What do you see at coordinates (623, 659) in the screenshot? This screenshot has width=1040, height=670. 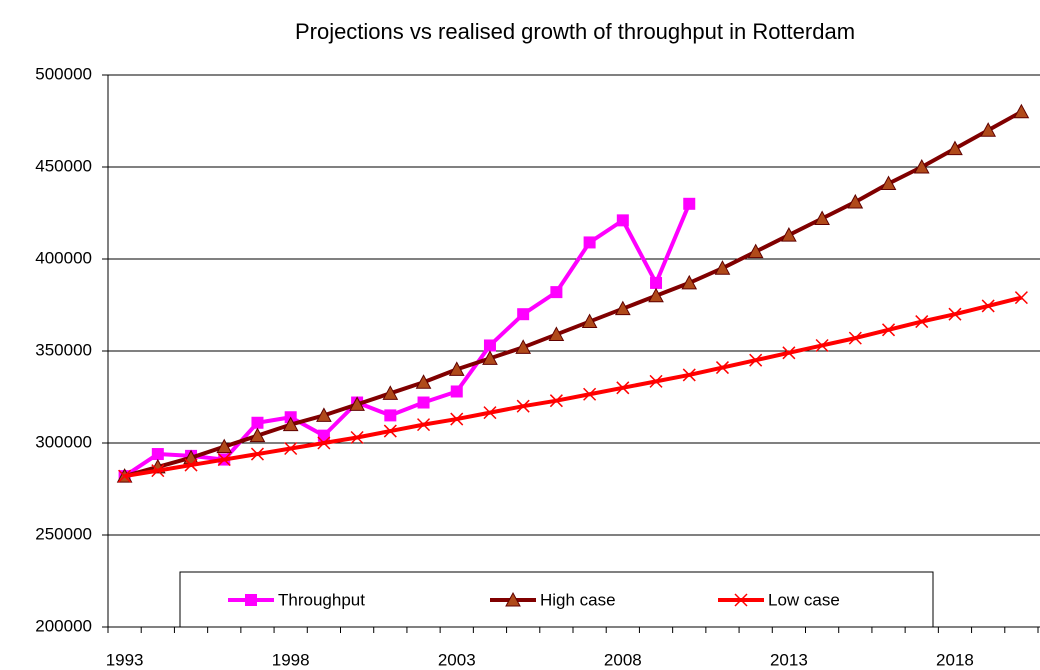 I see `x-tick-label: 2008` at bounding box center [623, 659].